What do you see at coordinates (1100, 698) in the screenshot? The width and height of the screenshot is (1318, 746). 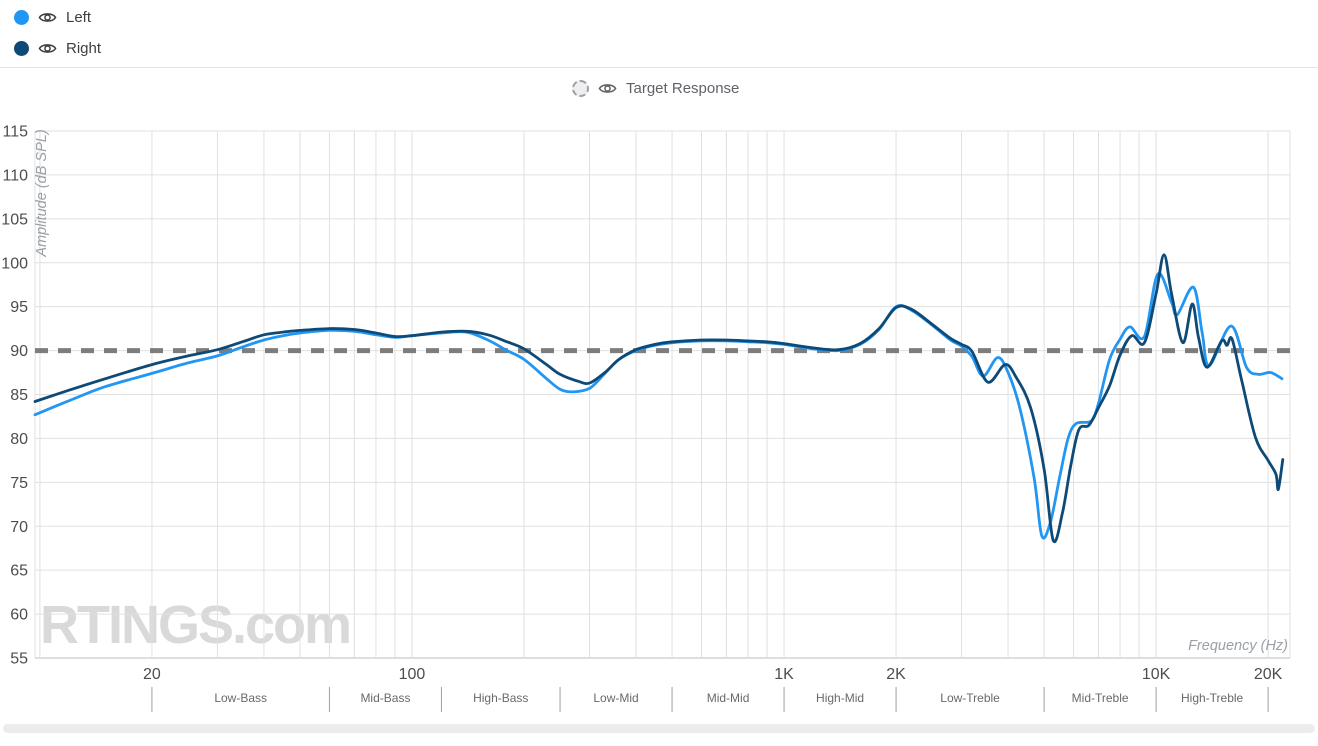 I see `svg-text: Mid-Treble` at bounding box center [1100, 698].